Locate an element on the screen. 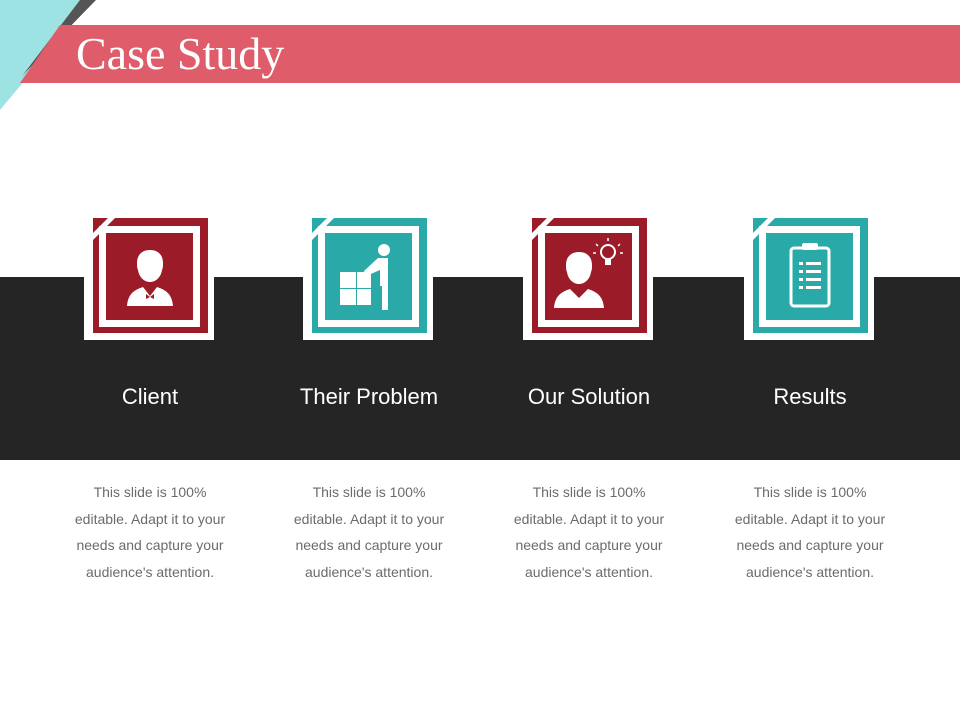  card-title: Results is located at coordinates (810, 396).